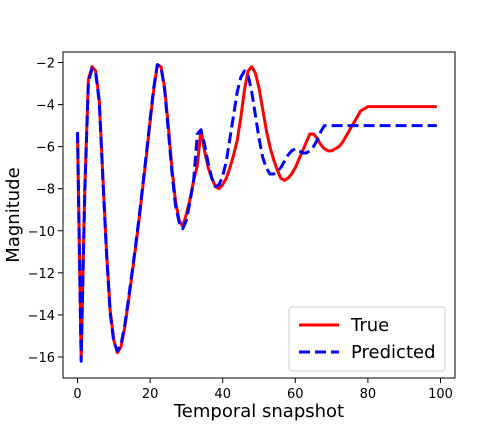 The width and height of the screenshot is (504, 436). What do you see at coordinates (440, 394) in the screenshot?
I see `x-tick-label: 100` at bounding box center [440, 394].